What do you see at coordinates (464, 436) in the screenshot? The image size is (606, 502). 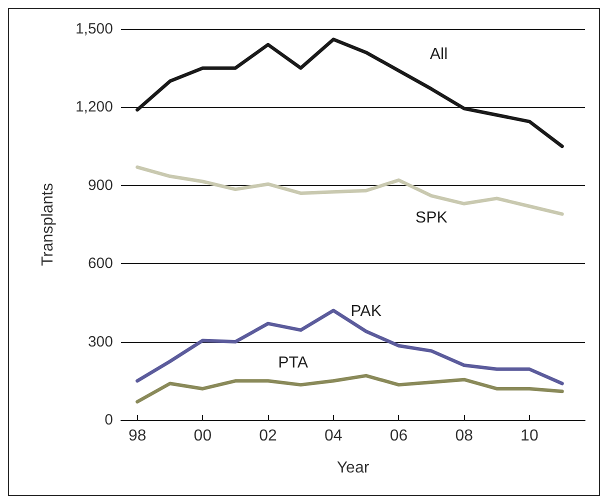 I see `x-tick-label: 08` at bounding box center [464, 436].